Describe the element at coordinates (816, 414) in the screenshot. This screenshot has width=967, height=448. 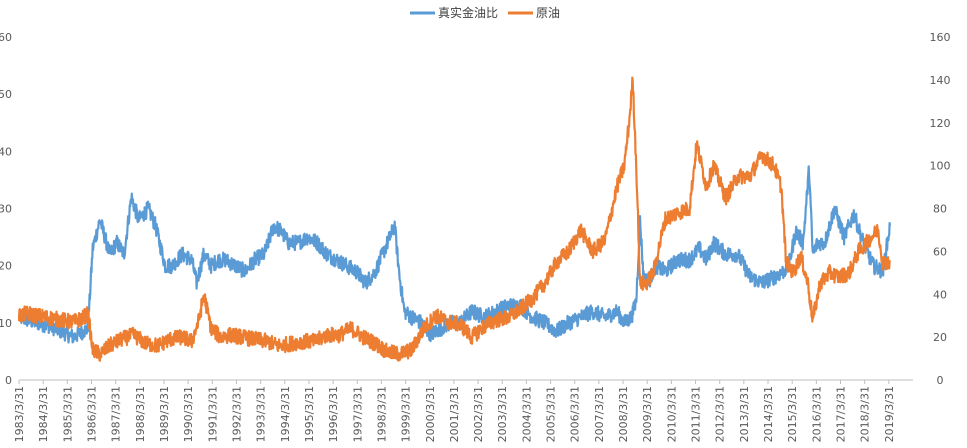
I see `x-tick-label: 2016/3/31` at that location.